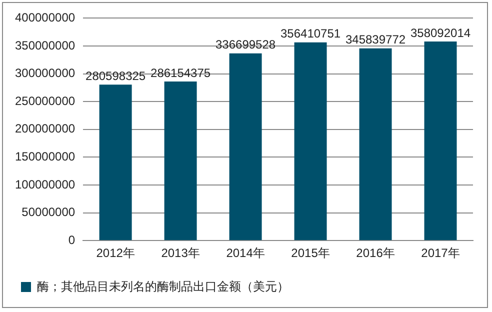 The width and height of the screenshot is (492, 312). I want to click on y-tick-label: 0, so click(72, 239).